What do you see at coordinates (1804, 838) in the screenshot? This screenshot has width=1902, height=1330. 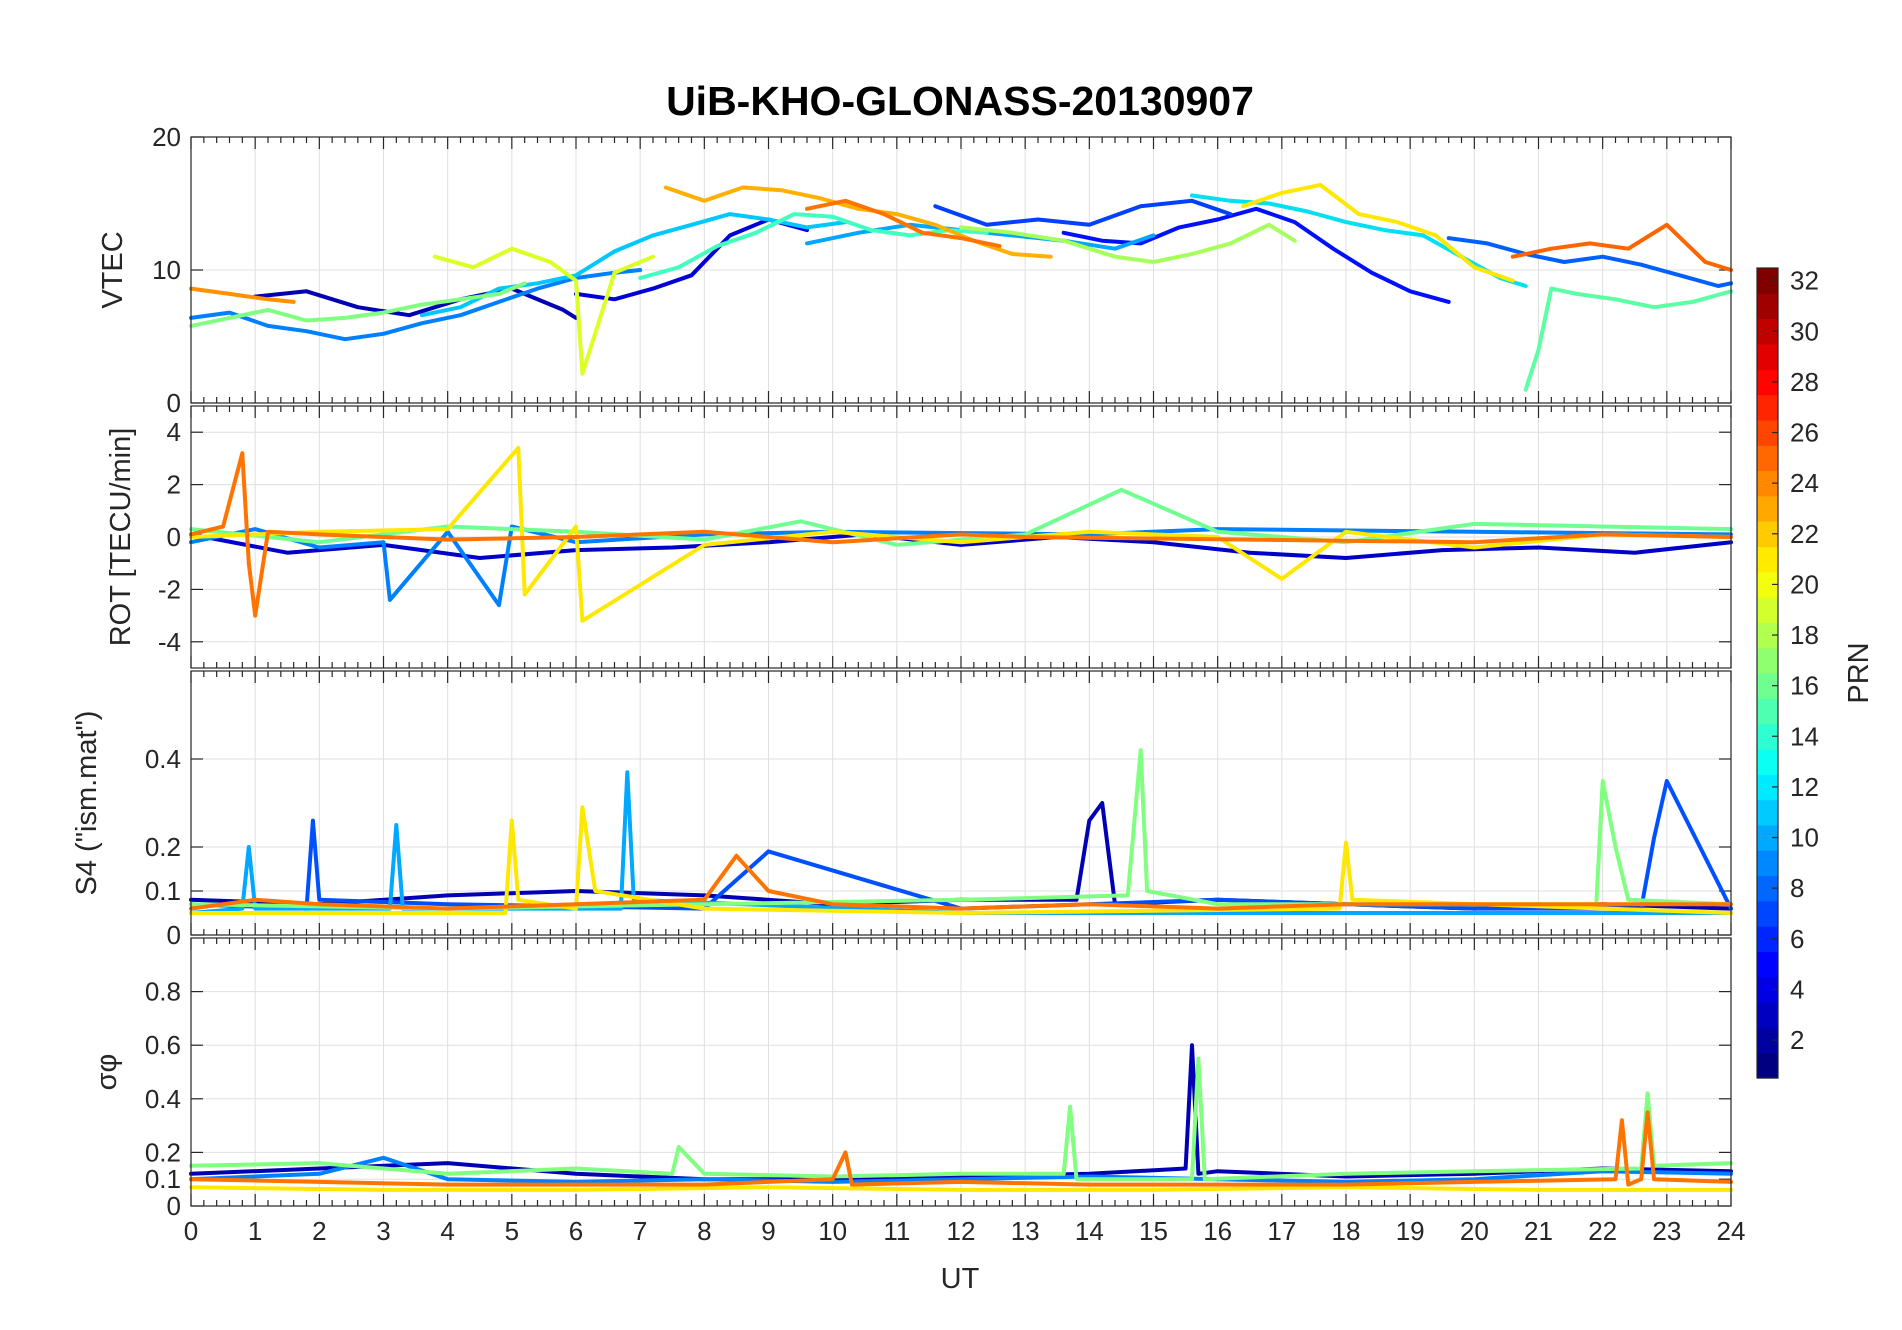 I see `colorbar-tick-label: 10` at bounding box center [1804, 838].